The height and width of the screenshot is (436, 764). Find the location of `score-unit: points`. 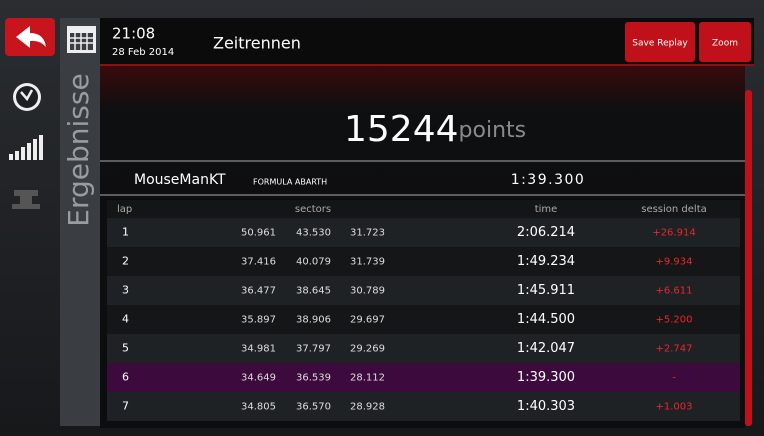

score-unit: points is located at coordinates (493, 130).